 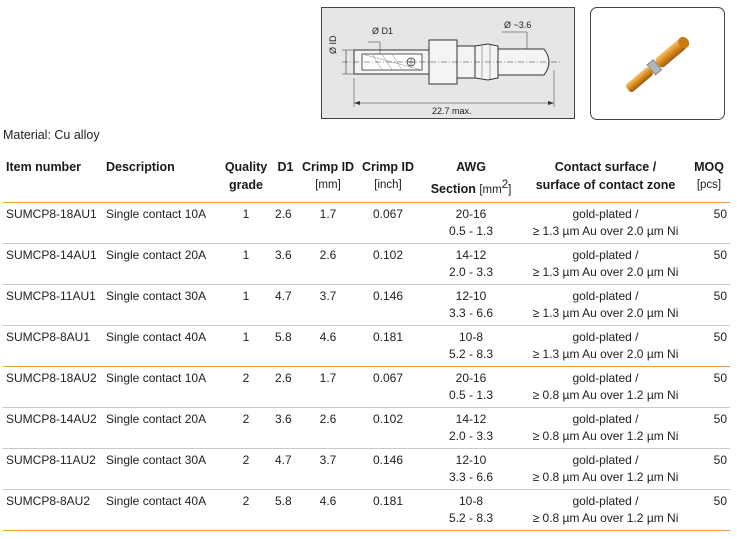 What do you see at coordinates (51, 135) in the screenshot?
I see `material-note: Material: Cu alloy` at bounding box center [51, 135].